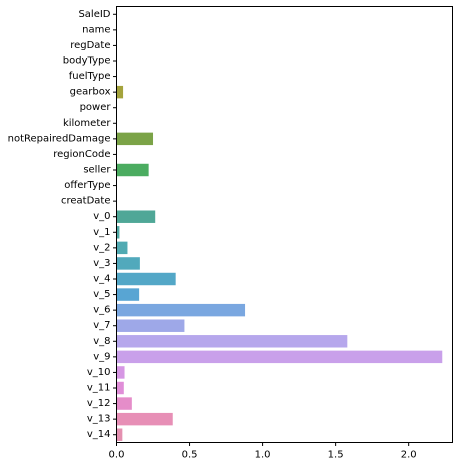 This screenshot has height=466, width=459. Describe the element at coordinates (81, 154) in the screenshot. I see `y-tick-label: regionCode` at that location.